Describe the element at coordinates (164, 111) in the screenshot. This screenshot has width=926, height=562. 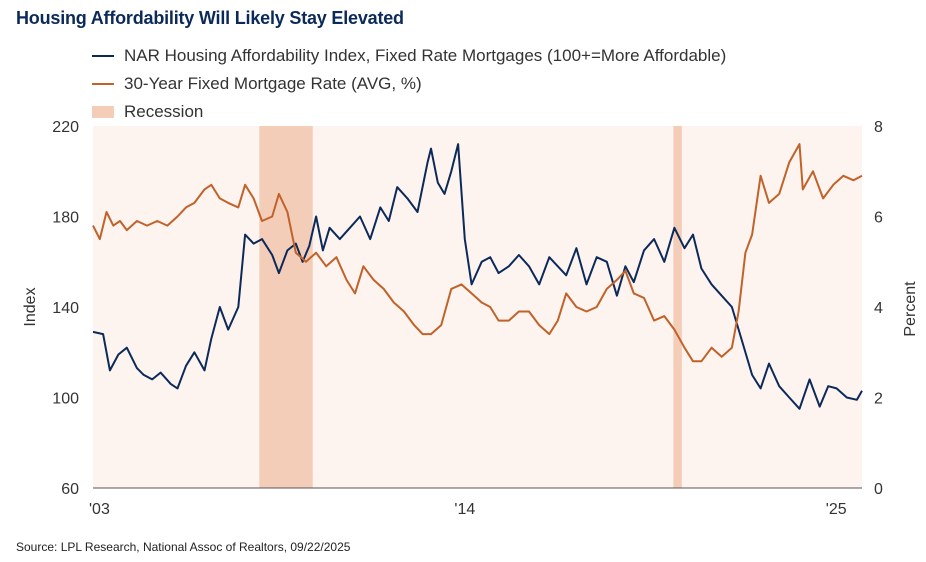
I see `legend-label-recession: Recession` at that location.